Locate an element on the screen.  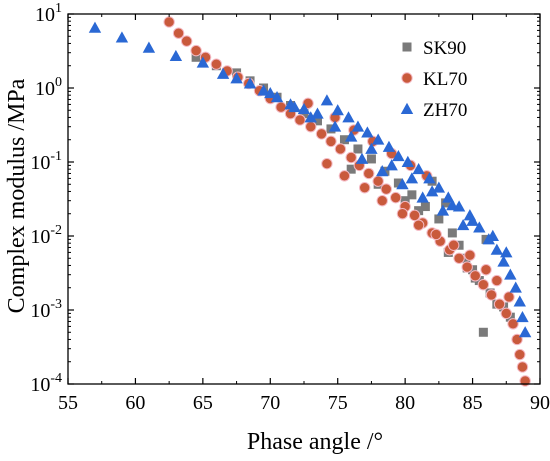
x-tick-label: 60 is located at coordinates (135, 403).